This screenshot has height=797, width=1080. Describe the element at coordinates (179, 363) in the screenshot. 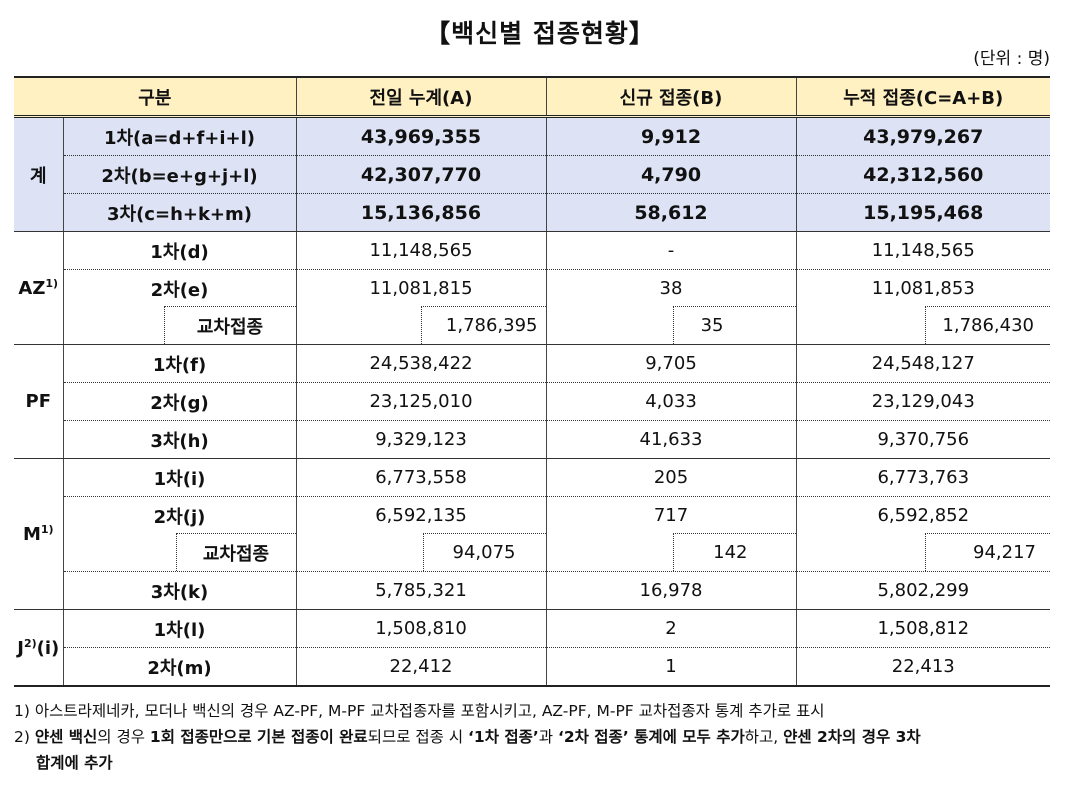

I see `row-label: 1차(f)` at that location.